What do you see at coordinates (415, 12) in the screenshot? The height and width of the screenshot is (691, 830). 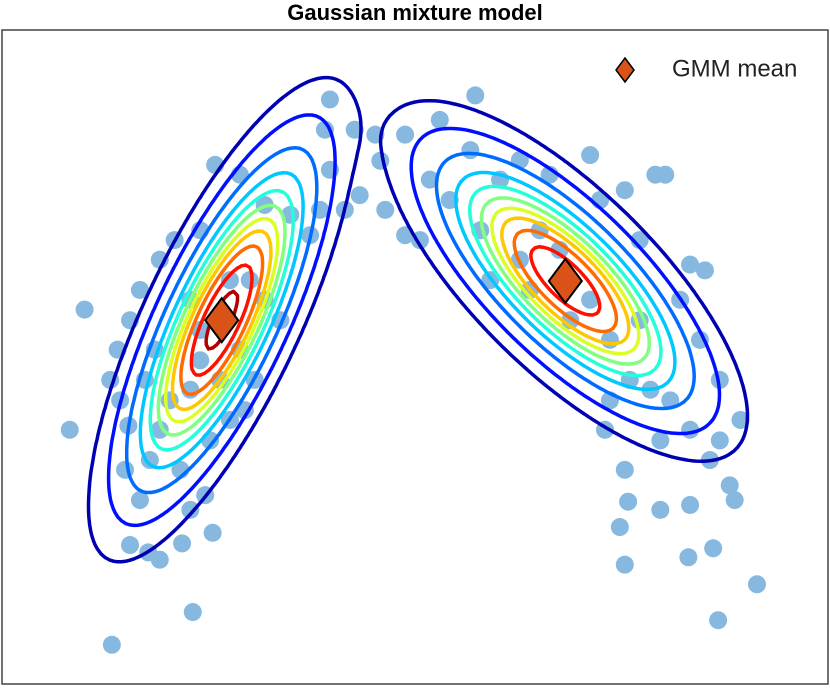 I see `chart-title: Gaussian mixture model` at bounding box center [415, 12].